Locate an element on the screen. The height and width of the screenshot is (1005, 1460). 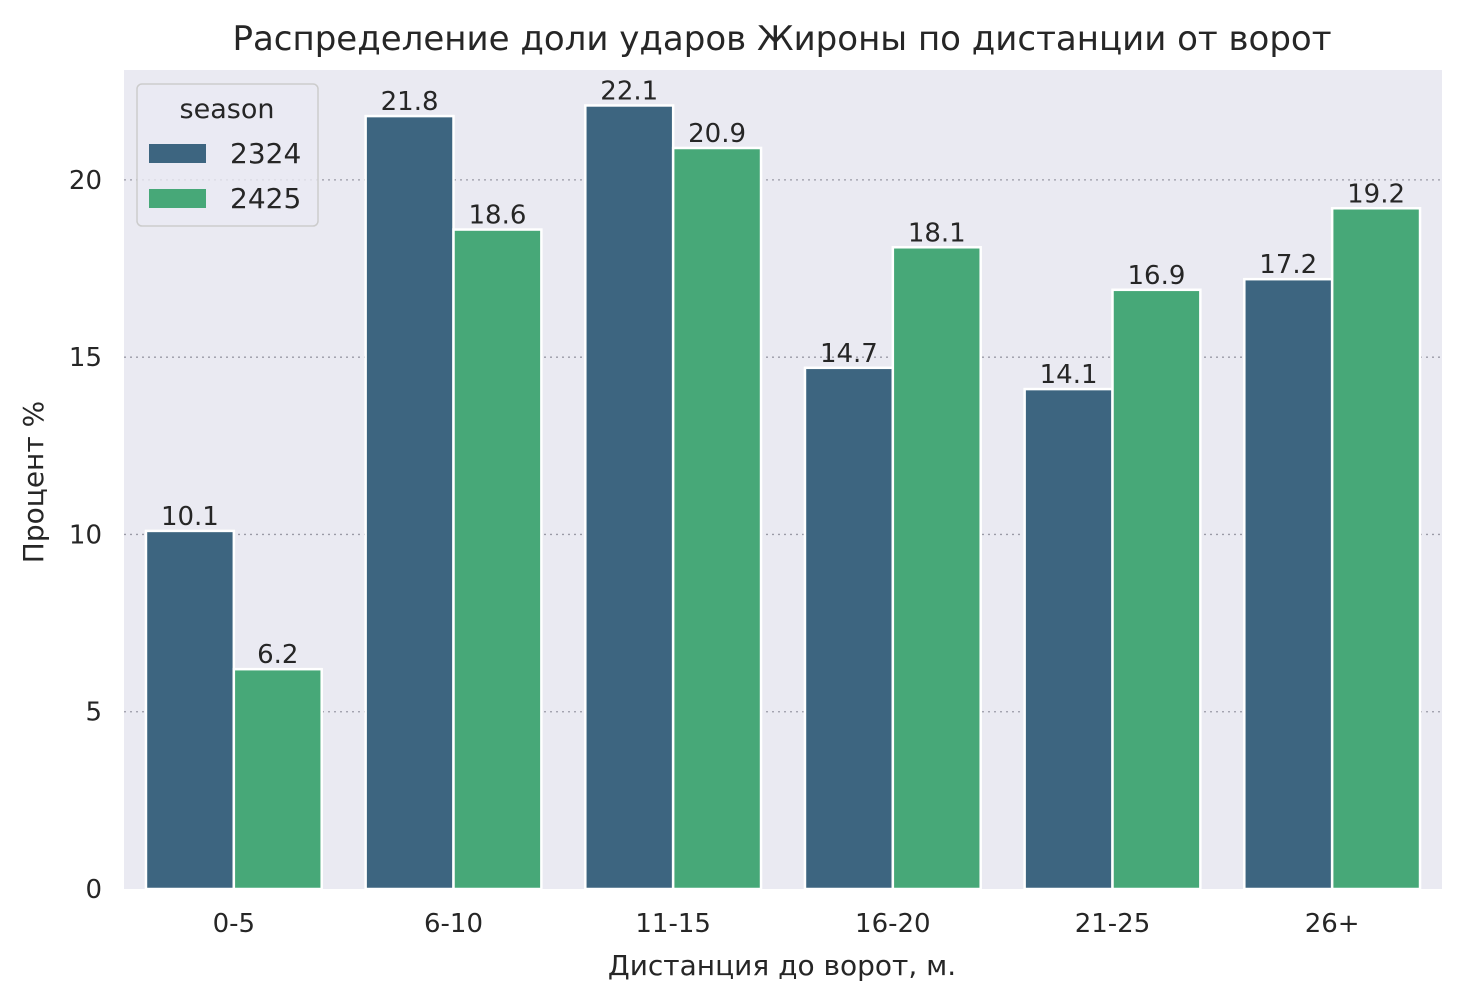
data-label-2425-11-15: 20.9 is located at coordinates (717, 134).